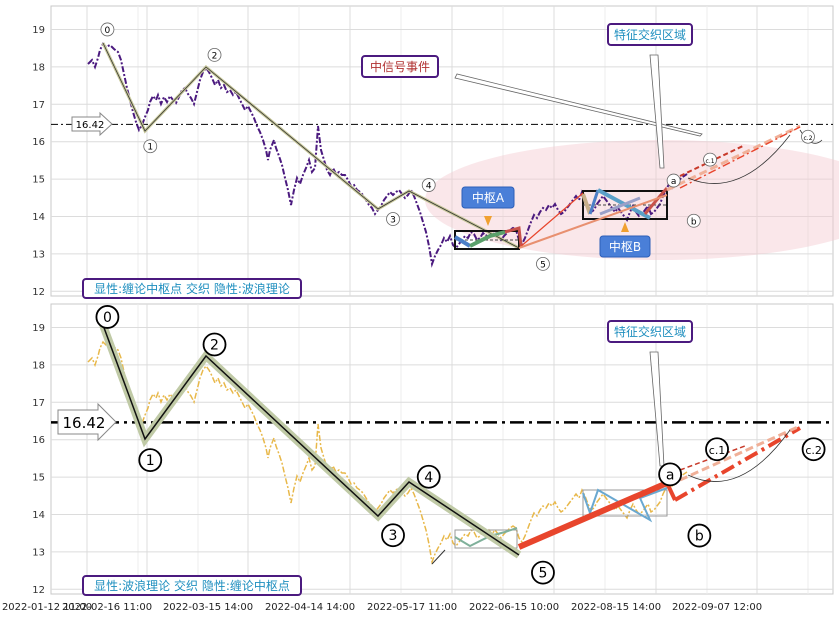  Describe the element at coordinates (625, 227) in the screenshot. I see `top-zone-b-pointer` at that location.